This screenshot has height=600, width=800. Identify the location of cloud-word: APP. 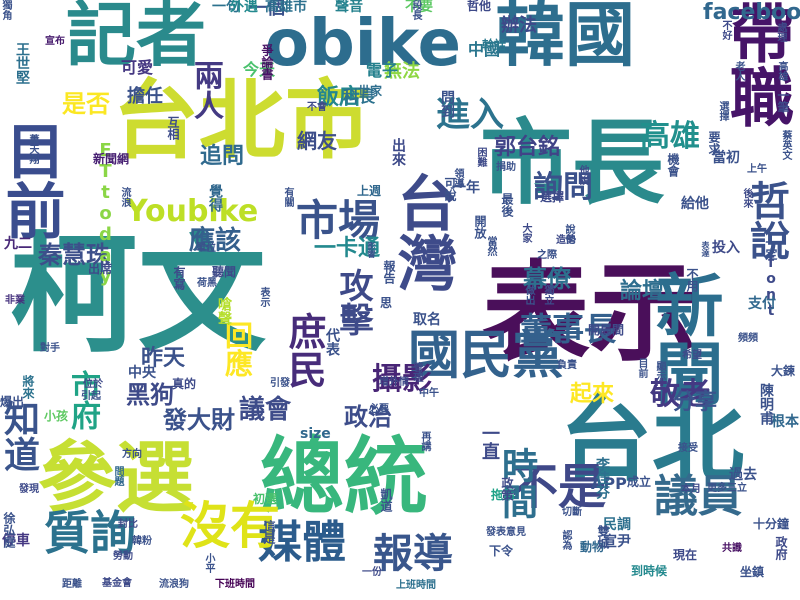
(609, 483).